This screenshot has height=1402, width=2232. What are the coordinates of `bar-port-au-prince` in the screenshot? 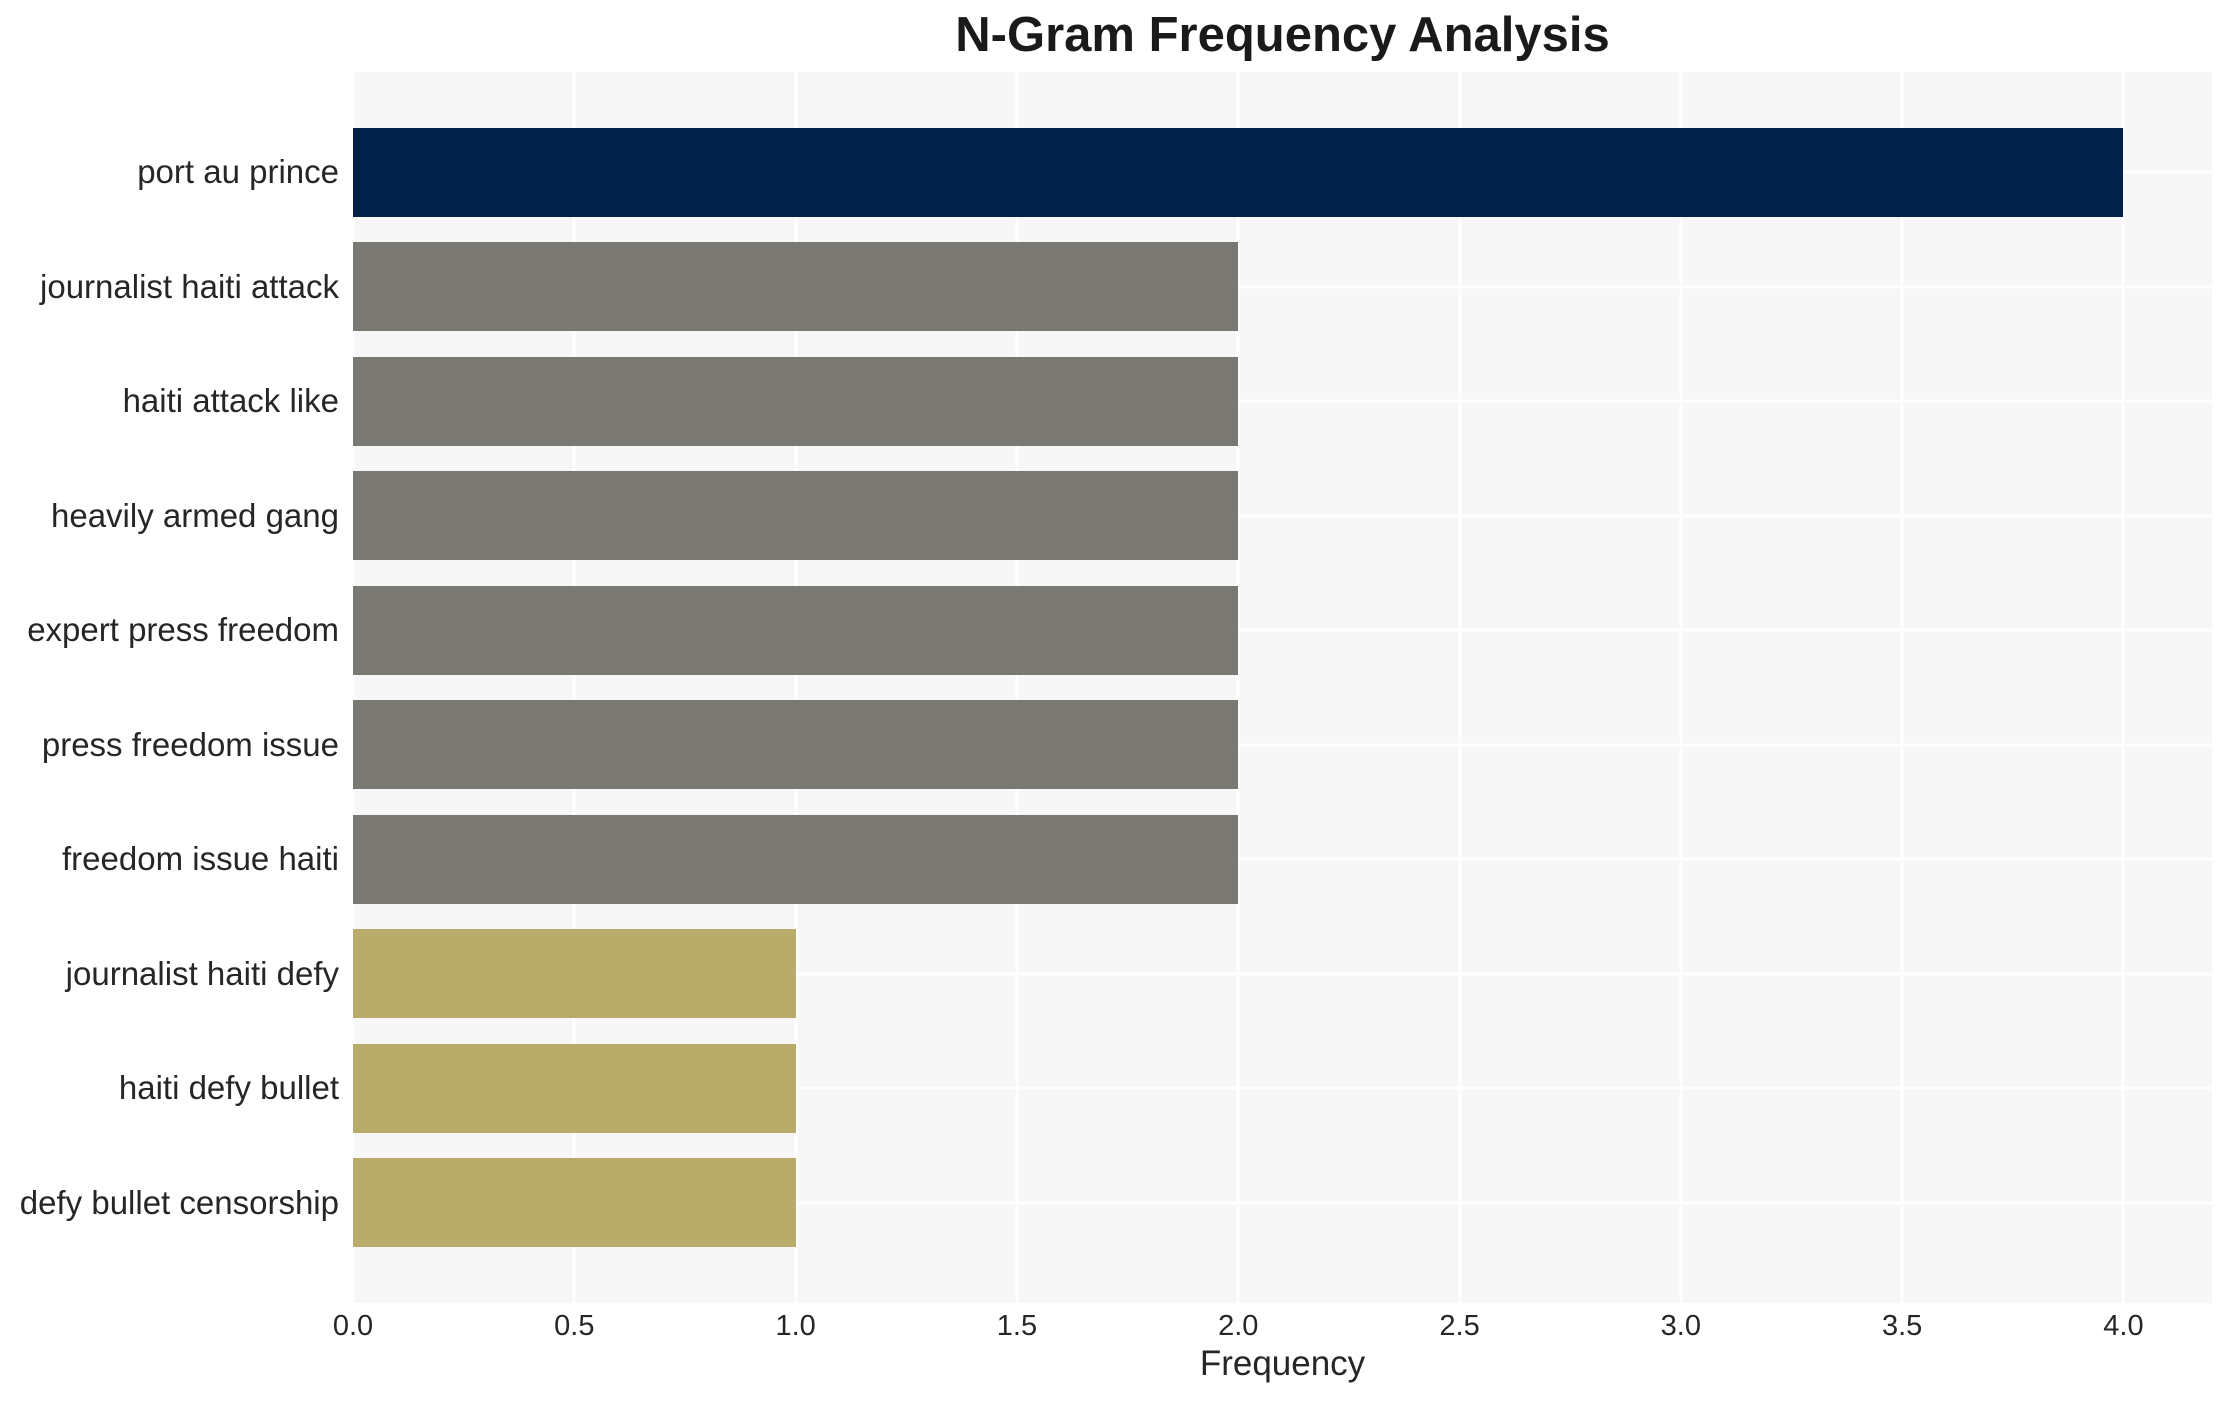 It's located at (1238, 172).